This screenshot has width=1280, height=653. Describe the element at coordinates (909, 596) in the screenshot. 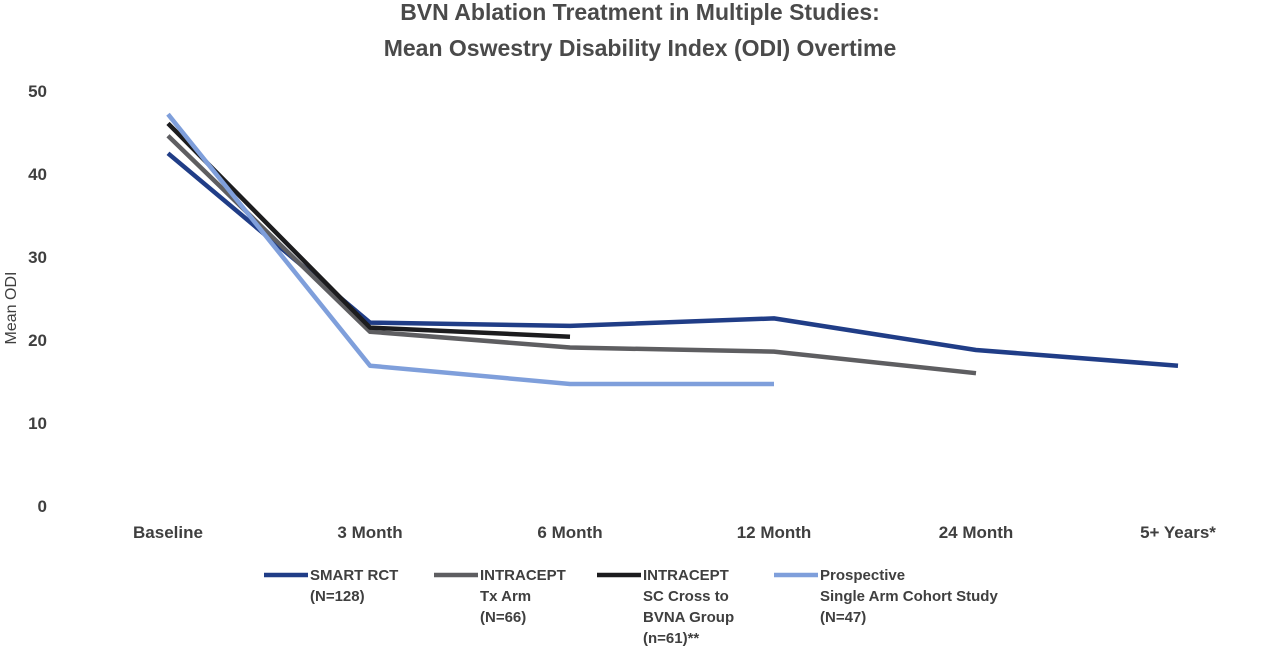

I see `legend-label: Single Arm Cohort Study` at that location.